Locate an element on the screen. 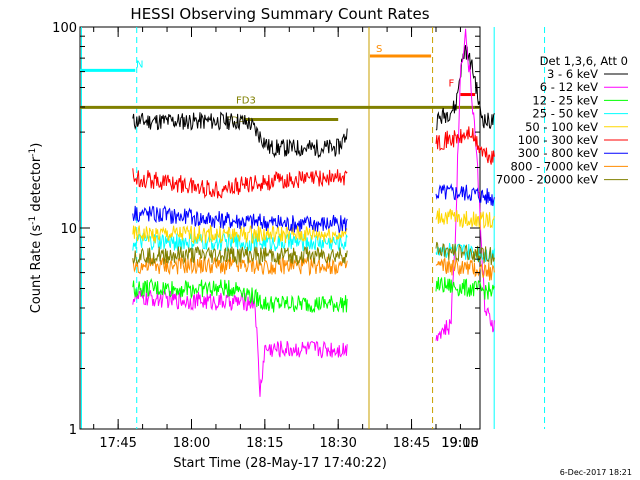 The width and height of the screenshot is (640, 480). x-tick-label-1: 18:00 is located at coordinates (191, 443).